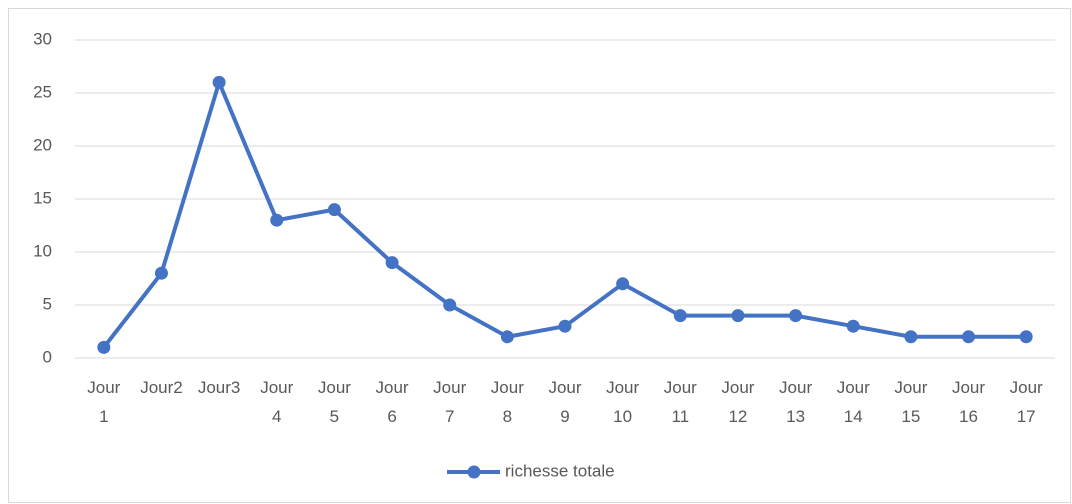 This screenshot has width=1072, height=504. I want to click on x-tick-label: Jour 12, so click(738, 402).